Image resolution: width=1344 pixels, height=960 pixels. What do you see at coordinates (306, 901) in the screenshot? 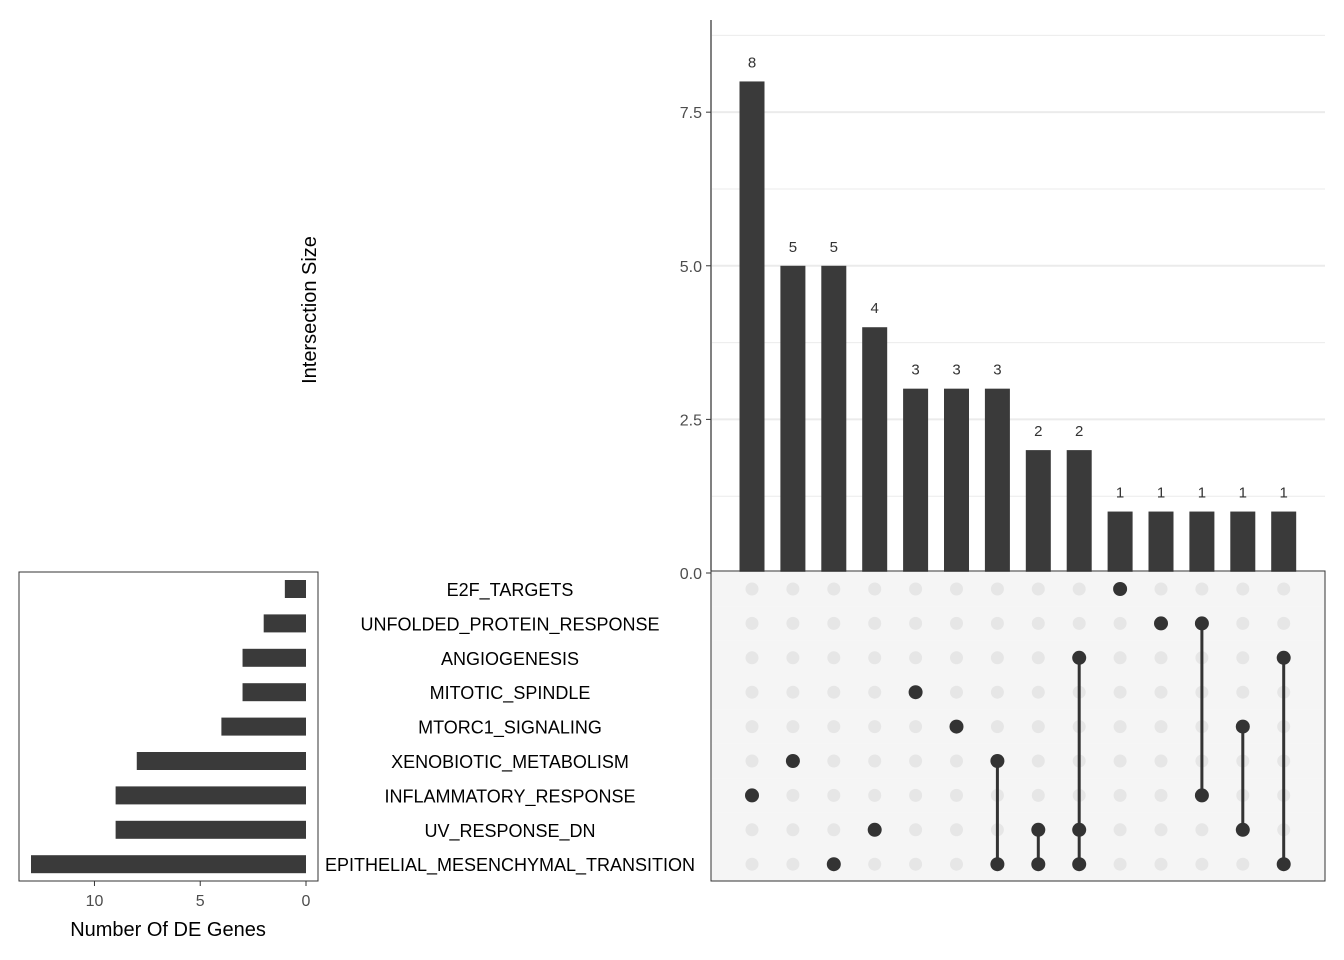
I see `x-tick-label: 0` at bounding box center [306, 901].